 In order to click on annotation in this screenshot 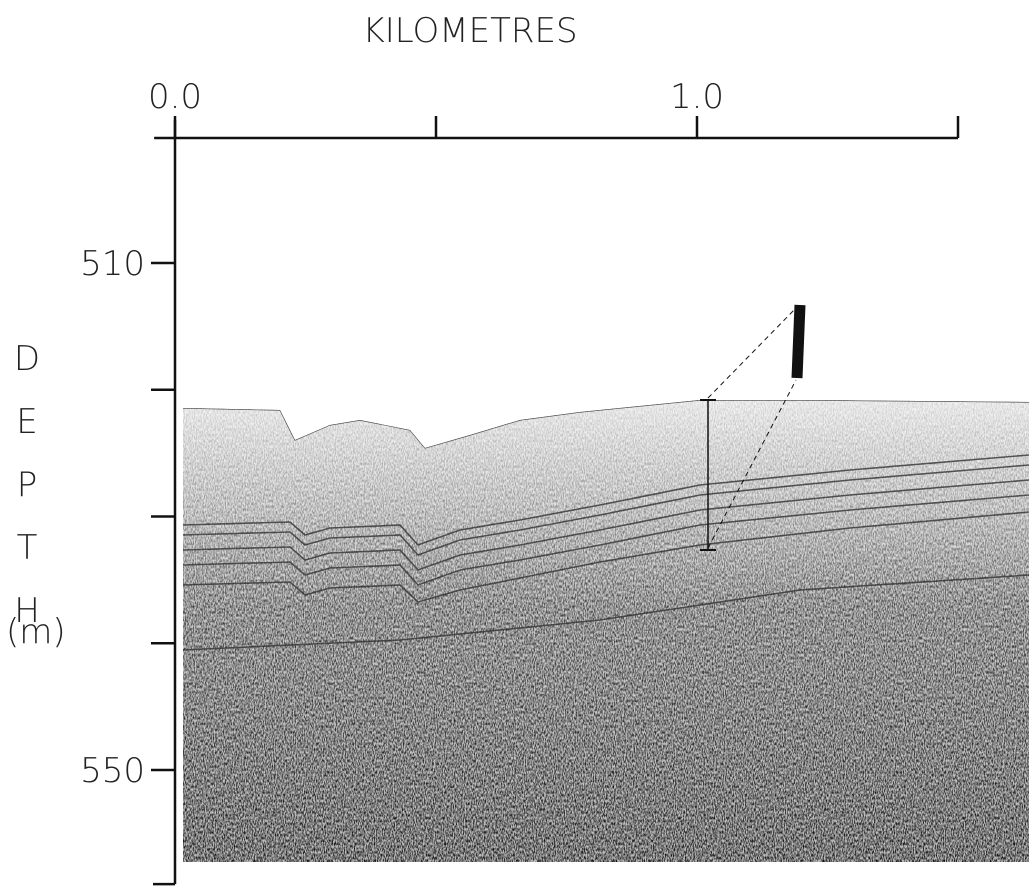, I will do `click(753, 427)`.